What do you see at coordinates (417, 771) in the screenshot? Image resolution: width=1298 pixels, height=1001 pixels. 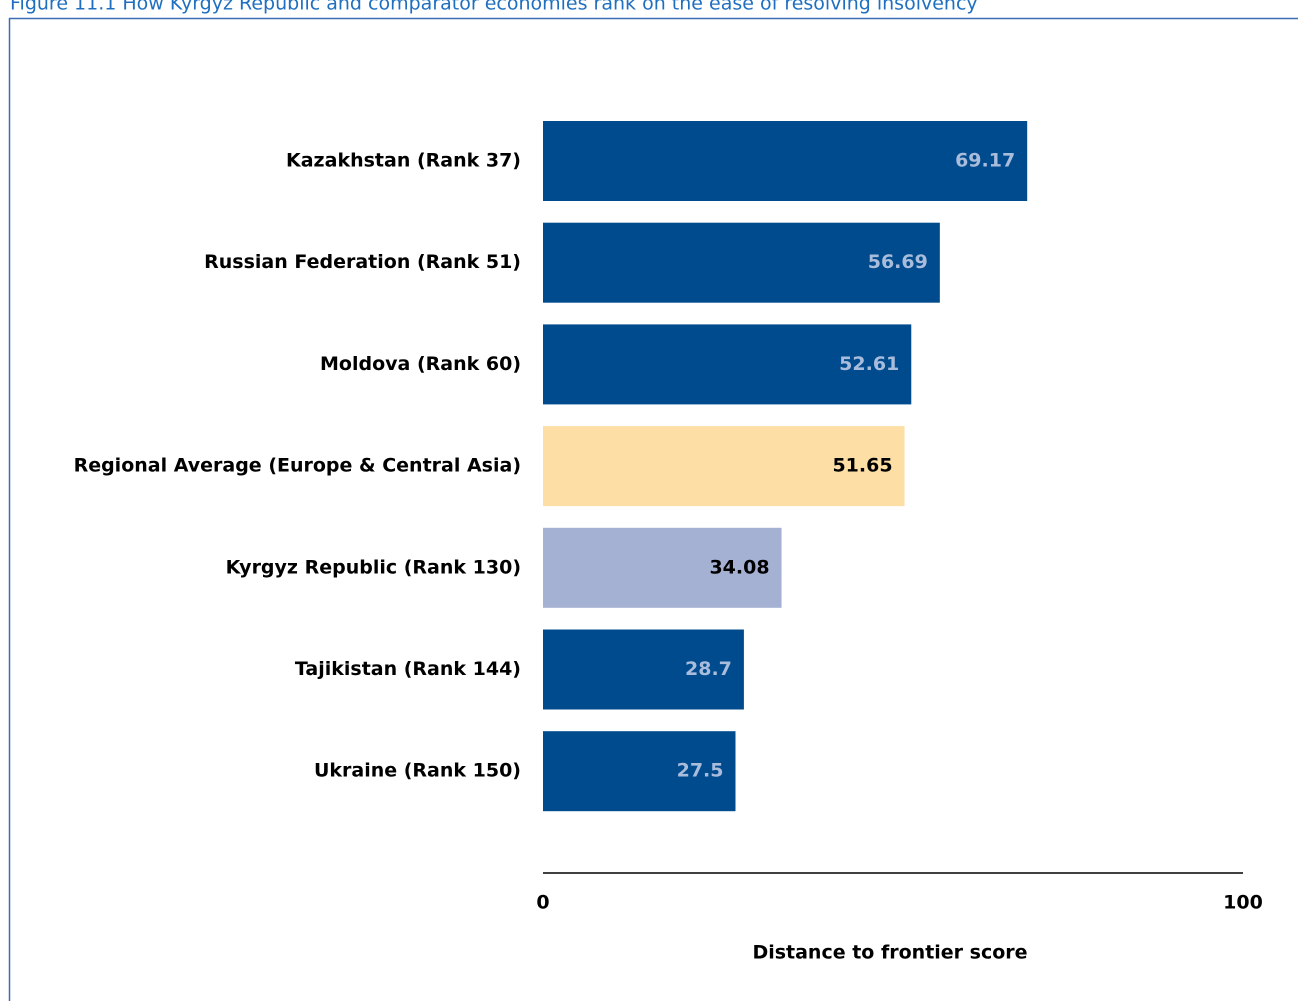 I see `y-tick-label: Ukraine (Rank 150)` at bounding box center [417, 771].